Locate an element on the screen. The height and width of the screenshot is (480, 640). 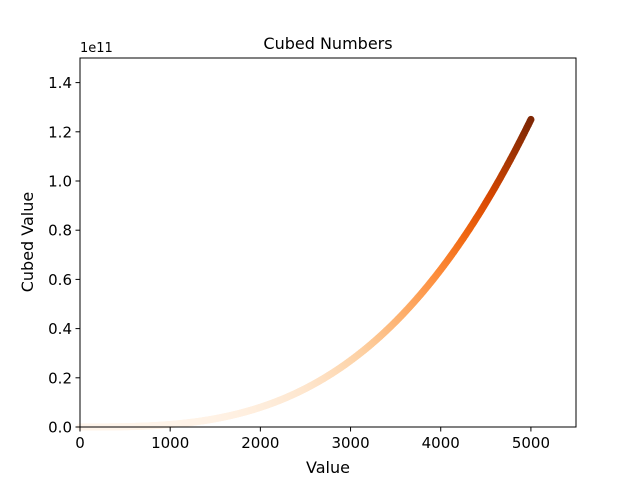
y-tick-label: 0.0 is located at coordinates (60, 428).